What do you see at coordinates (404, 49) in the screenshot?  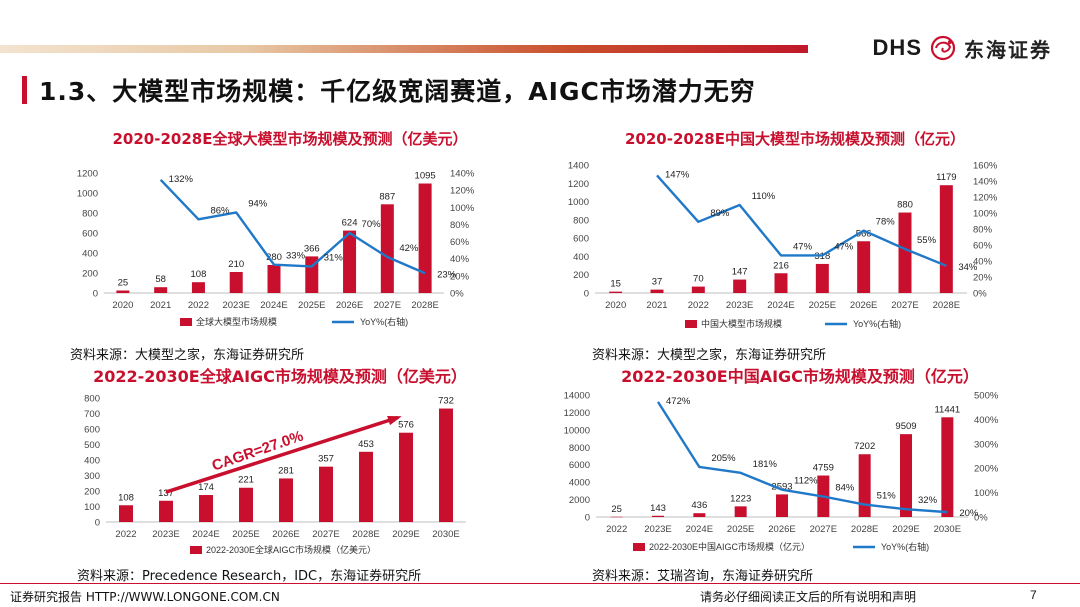 I see `header-accent-bar` at bounding box center [404, 49].